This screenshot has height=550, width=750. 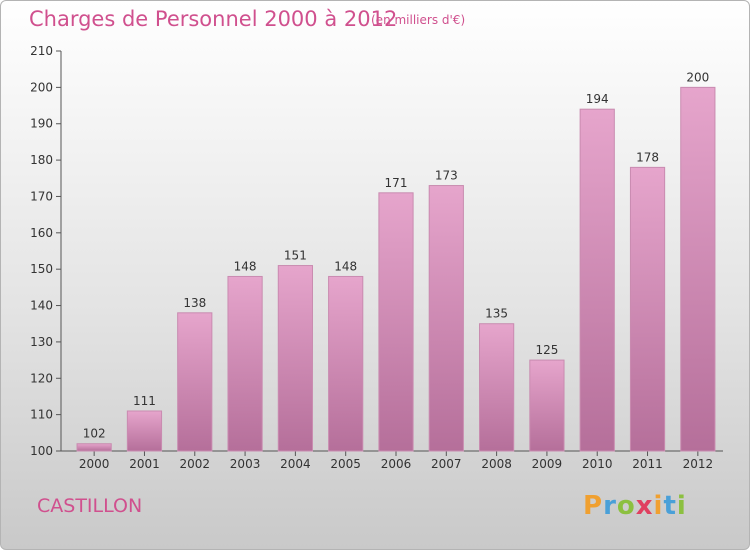 I want to click on logo-letter: t, so click(x=670, y=506).